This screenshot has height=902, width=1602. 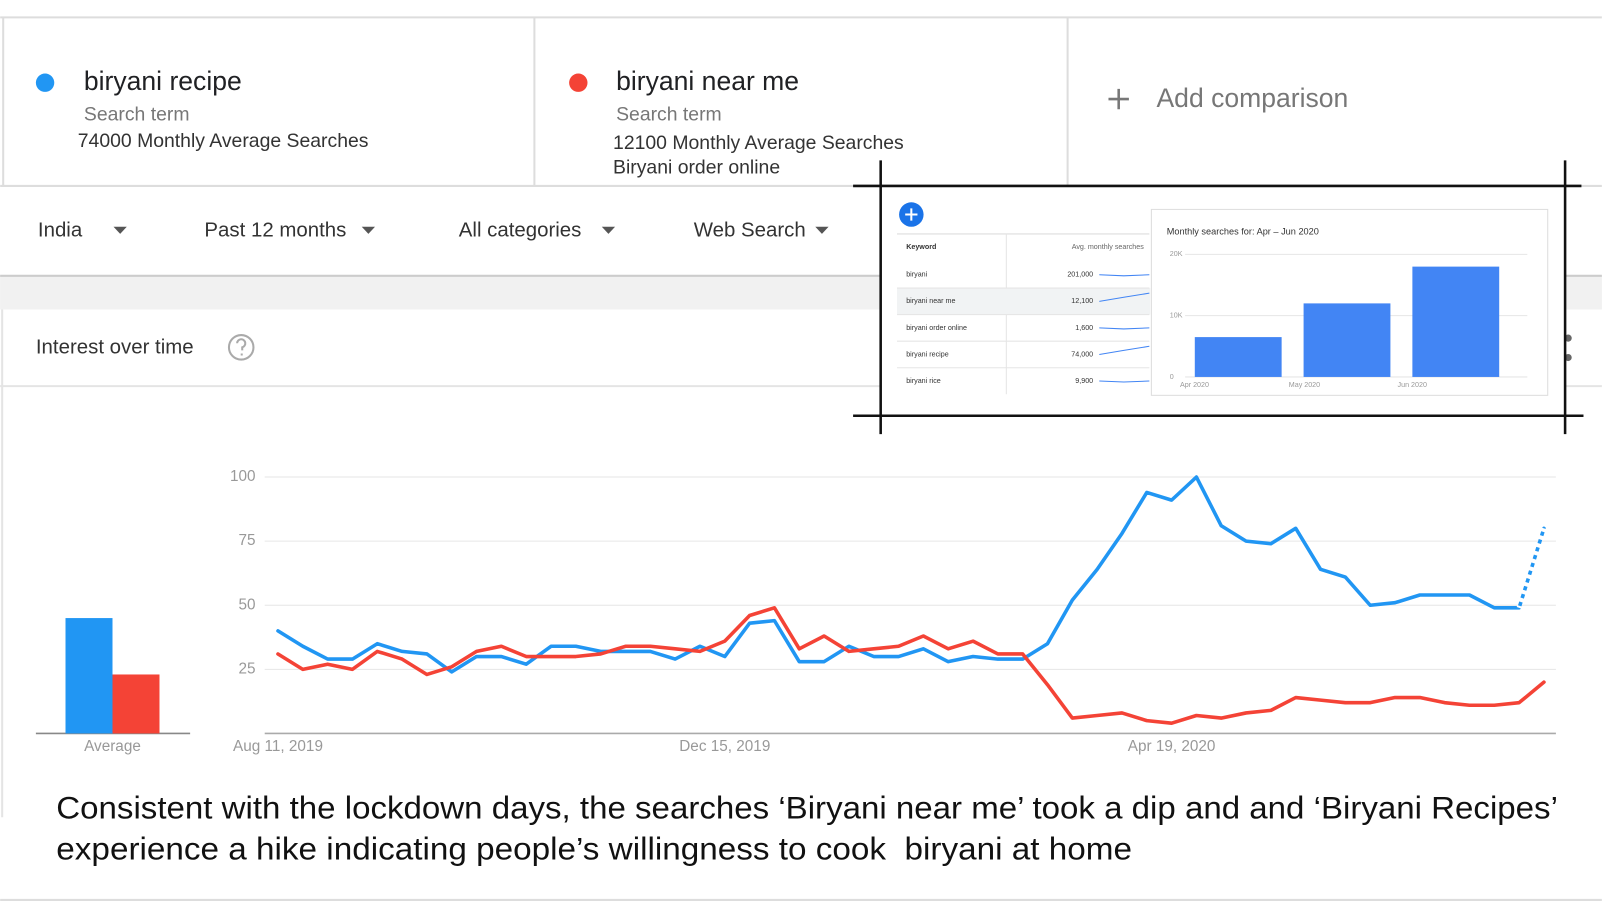 I want to click on table-header: Avg. monthly searches, so click(x=1108, y=247).